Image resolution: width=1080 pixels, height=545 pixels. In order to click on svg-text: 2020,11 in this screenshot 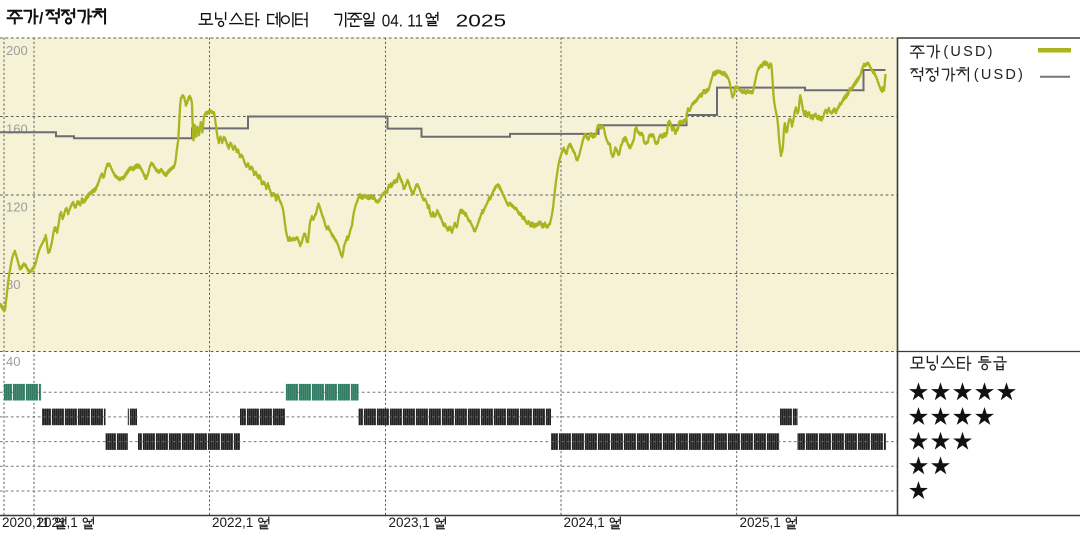, I will do `click(26, 522)`.